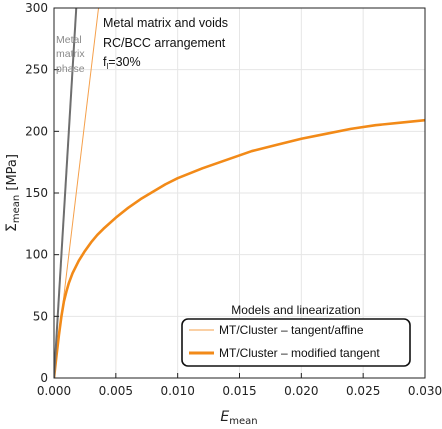 This screenshot has height=429, width=442. I want to click on annotation-fraction-sub: l, so click(107, 66).